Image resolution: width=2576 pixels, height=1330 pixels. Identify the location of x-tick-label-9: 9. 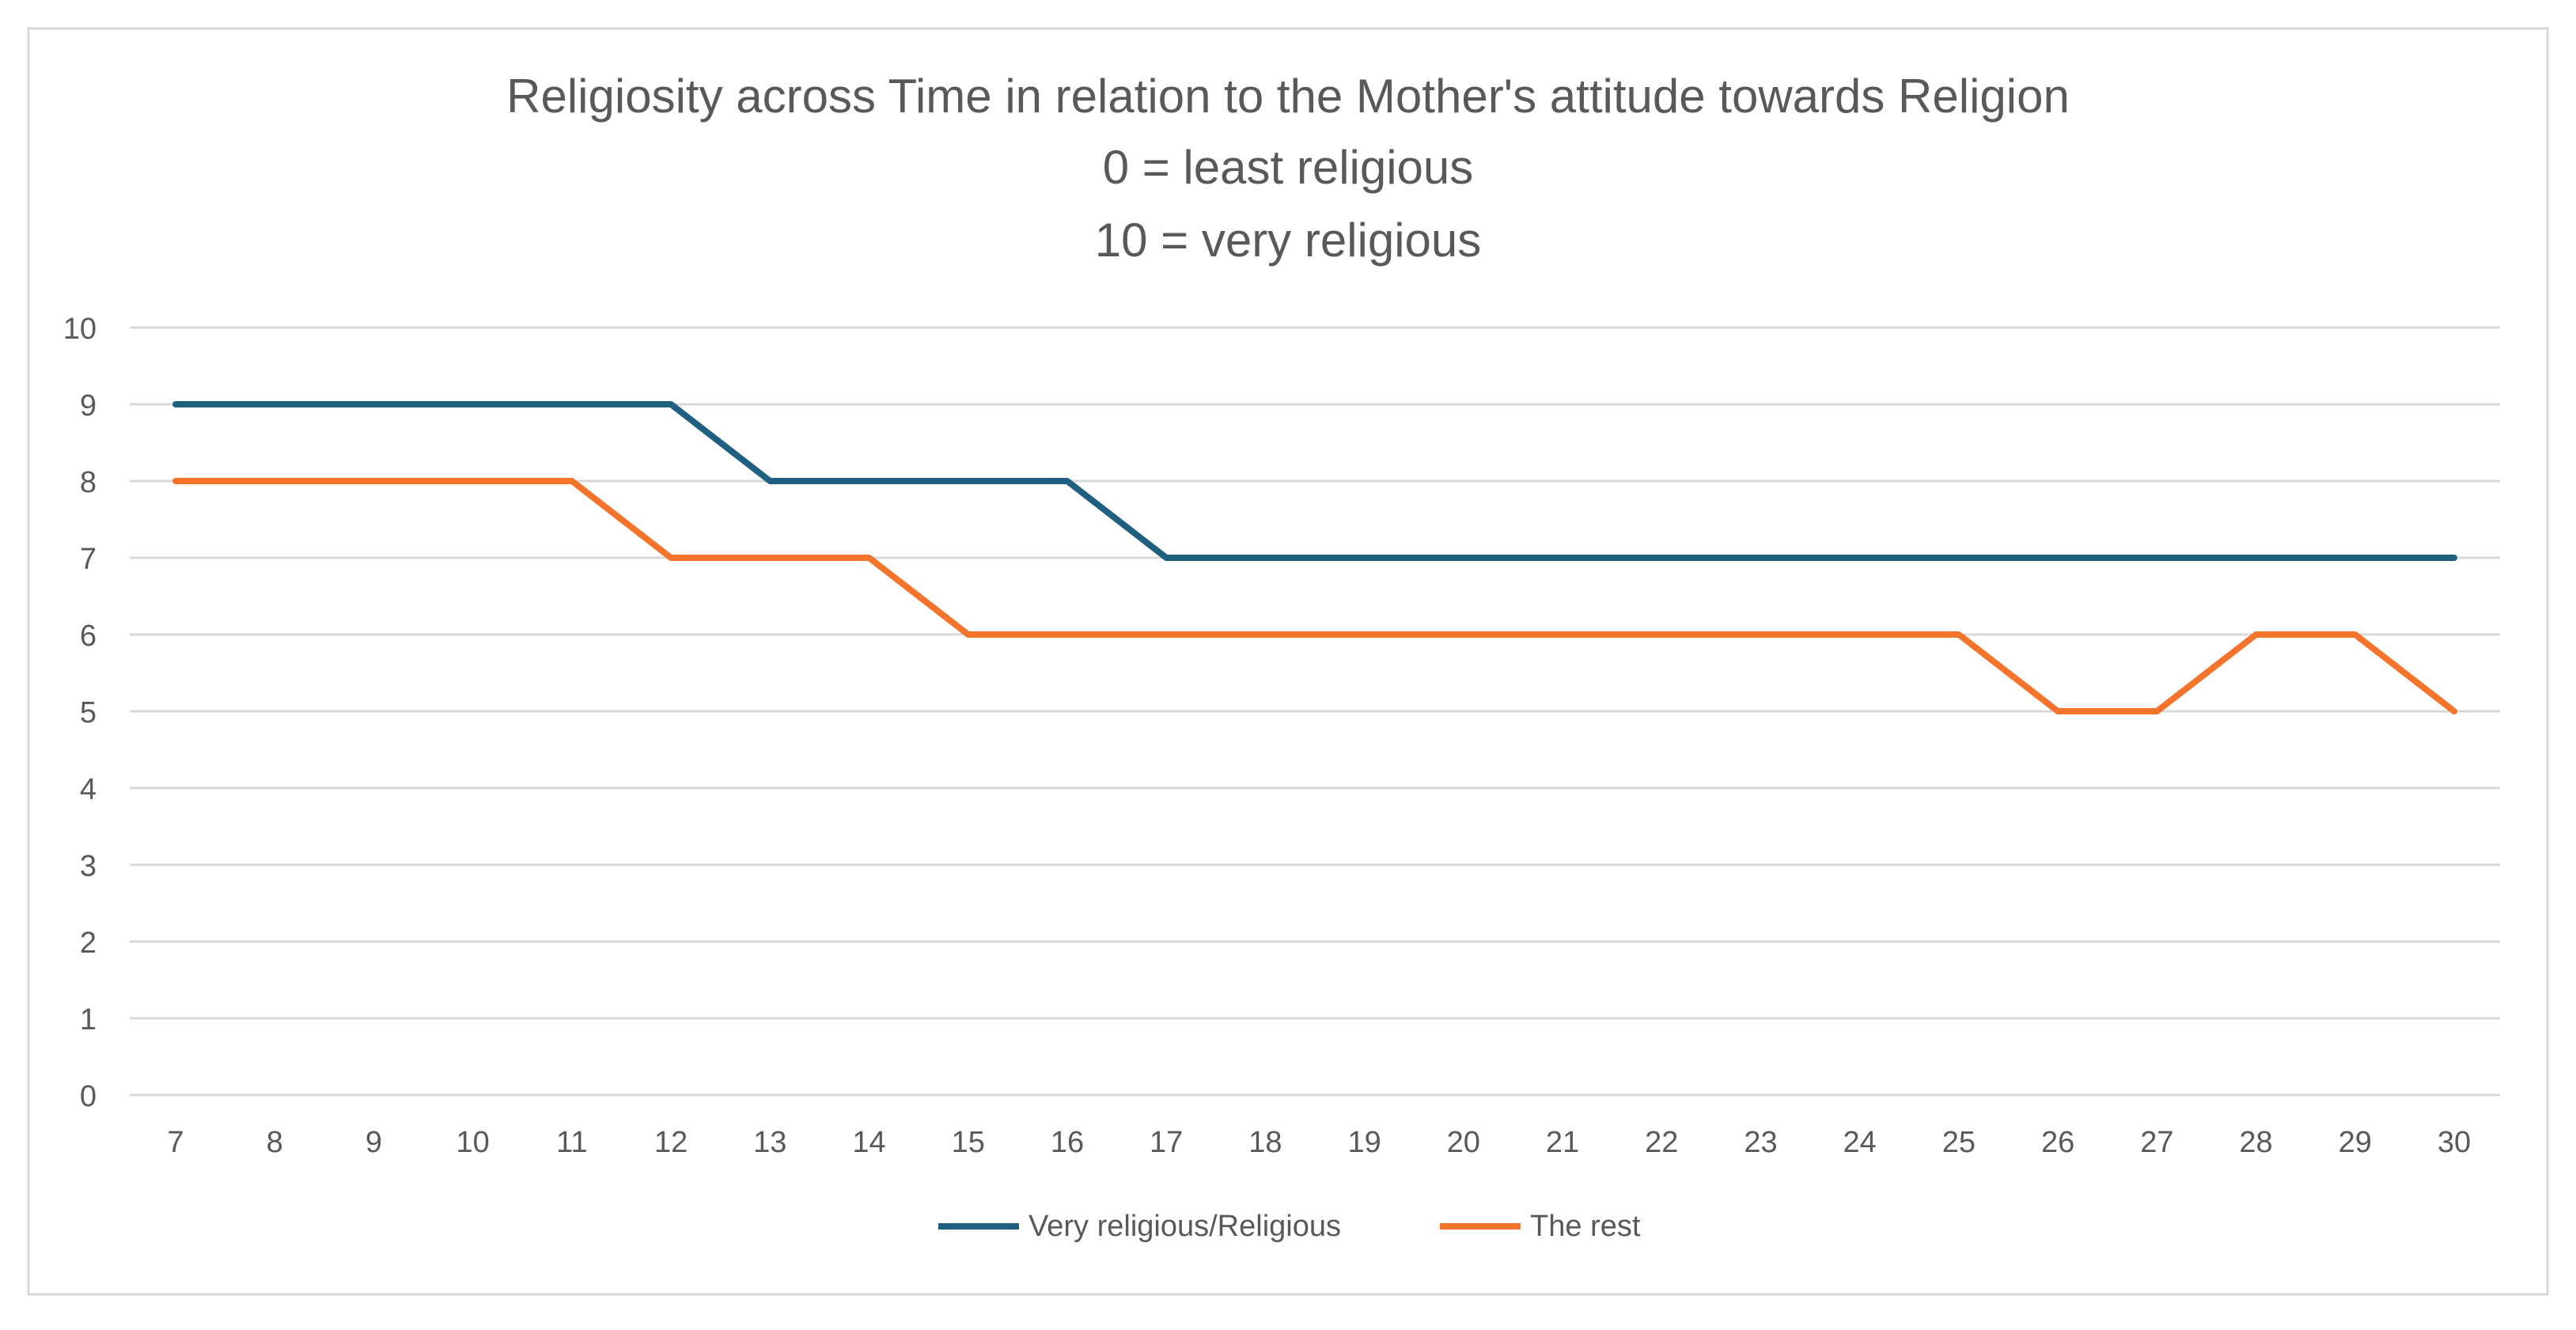
(374, 1143).